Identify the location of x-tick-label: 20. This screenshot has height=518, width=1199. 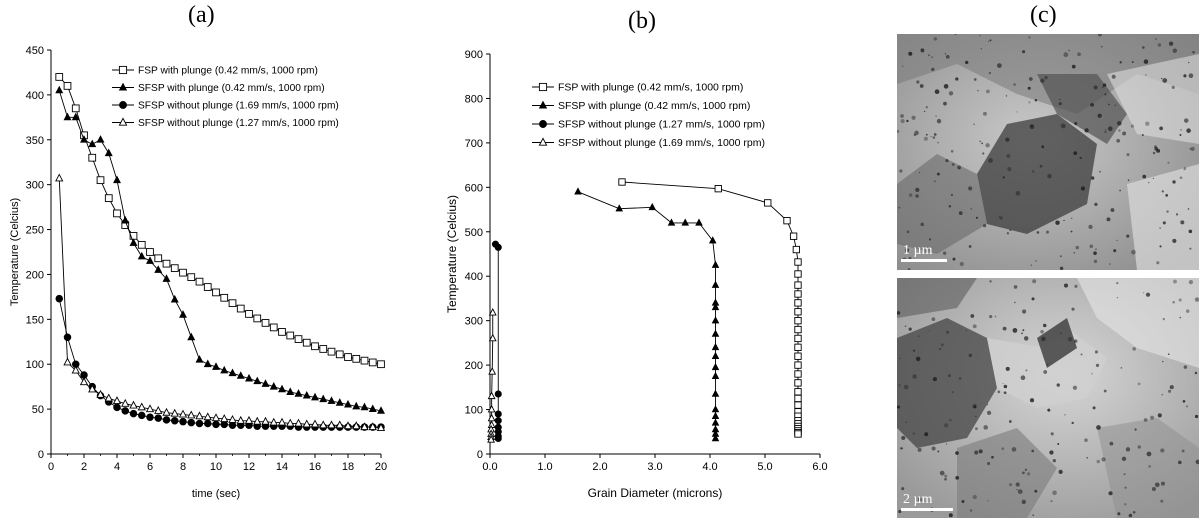
(381, 467).